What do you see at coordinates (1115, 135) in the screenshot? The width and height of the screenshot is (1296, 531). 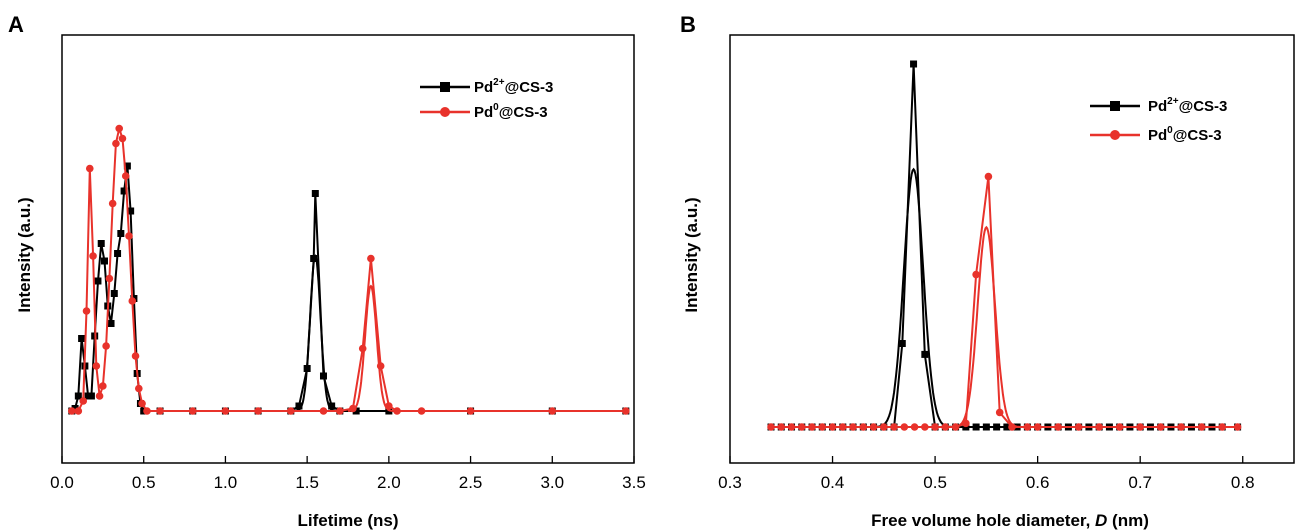 I see `panel-b-legend-marker-pd0` at bounding box center [1115, 135].